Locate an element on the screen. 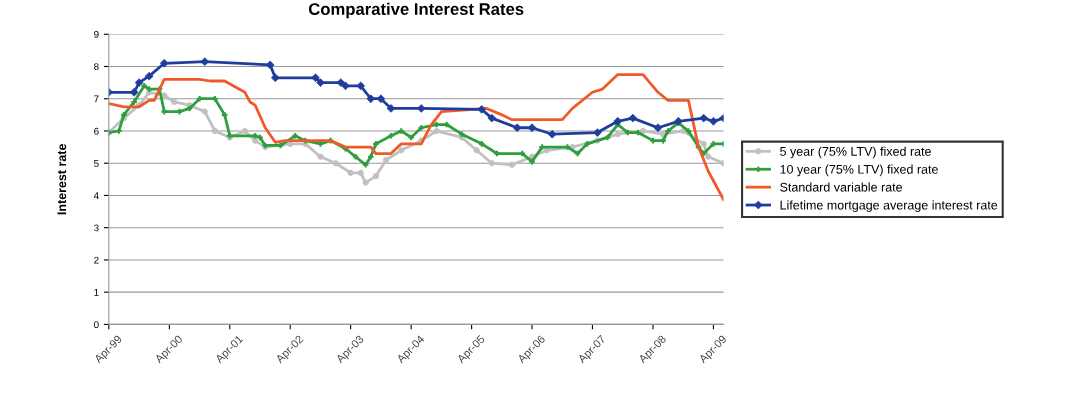 This screenshot has width=1088, height=403. y-tick-label: 1 is located at coordinates (96, 292).